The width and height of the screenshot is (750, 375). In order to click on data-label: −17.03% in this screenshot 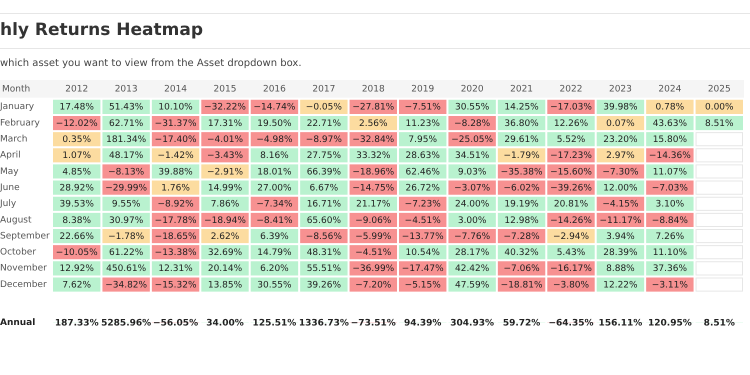, I will do `click(571, 107)`.